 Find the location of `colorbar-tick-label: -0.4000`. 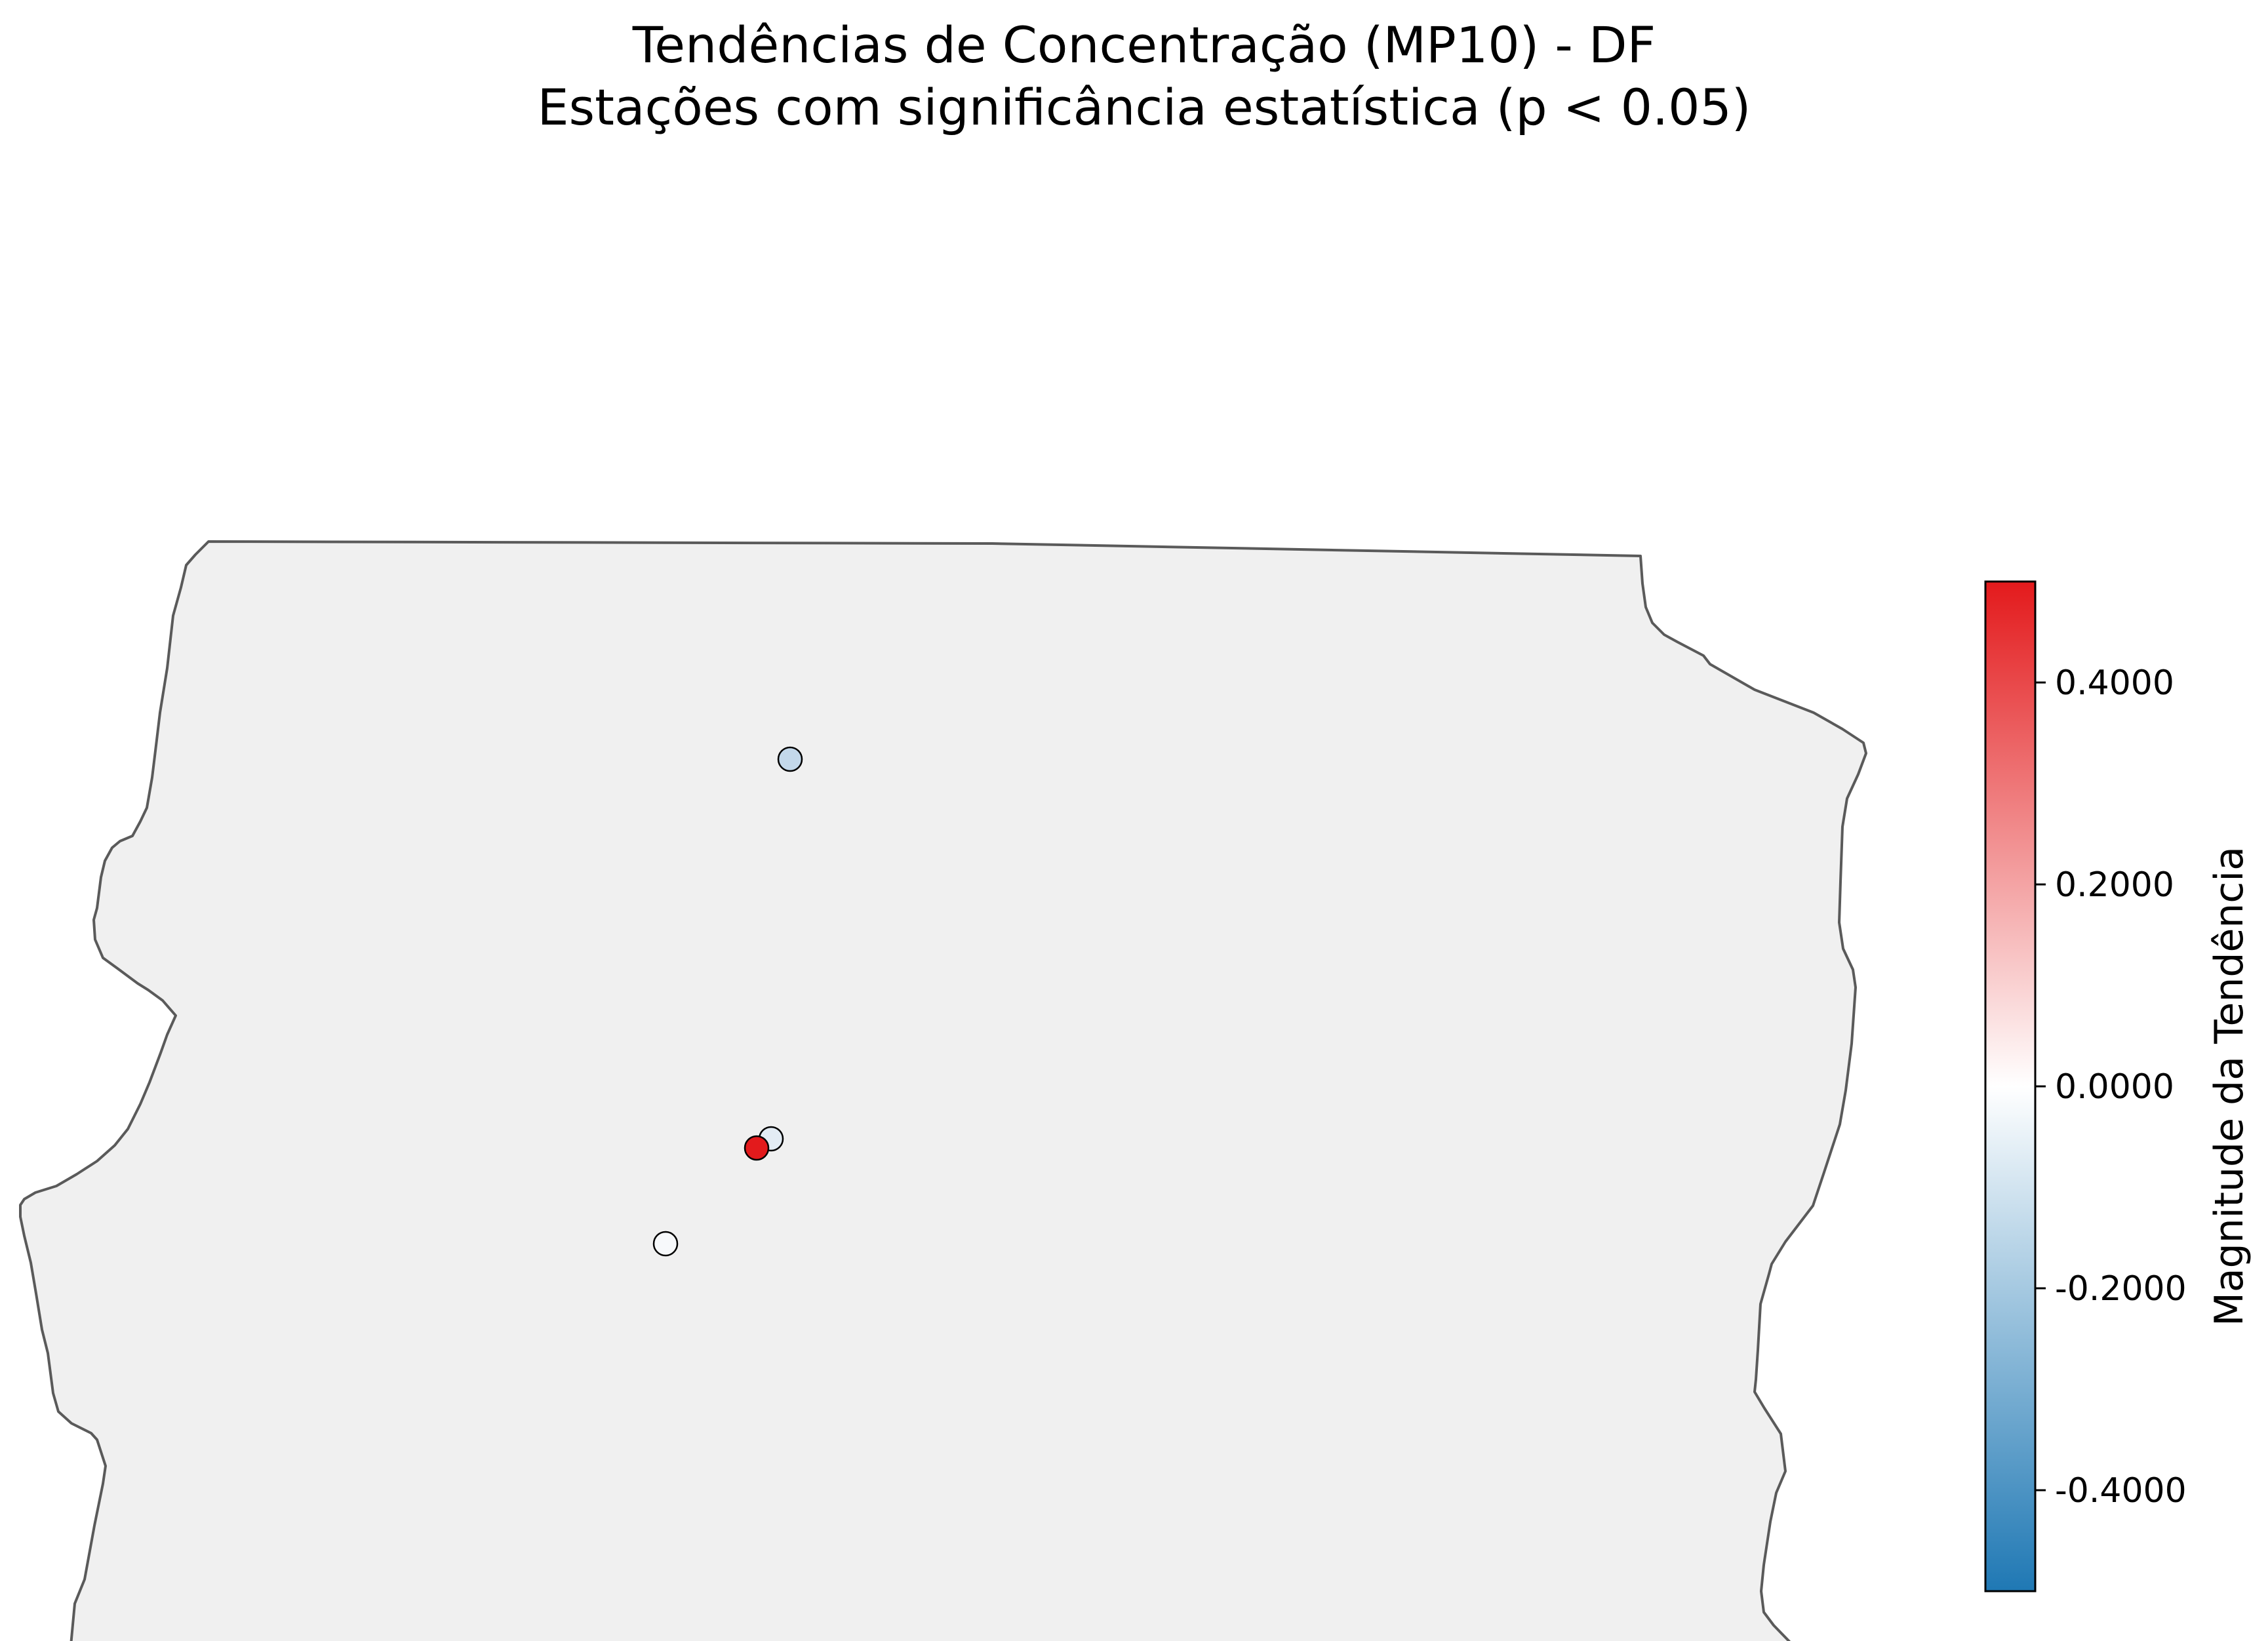

colorbar-tick-label: -0.4000 is located at coordinates (2121, 1491).